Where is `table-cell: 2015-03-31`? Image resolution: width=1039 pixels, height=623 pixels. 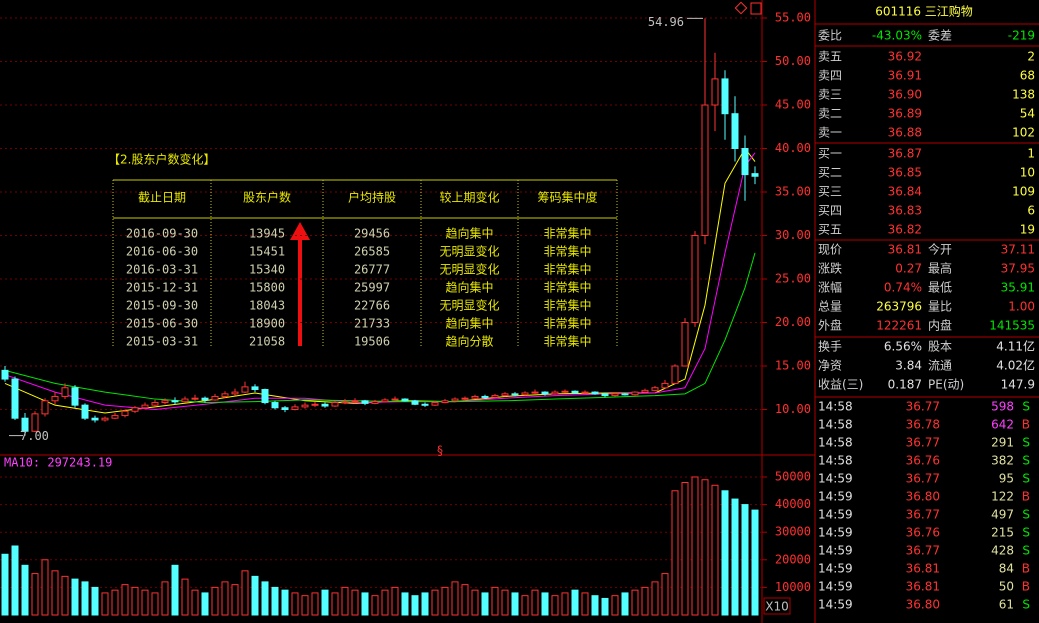
table-cell: 2015-03-31 is located at coordinates (162, 342).